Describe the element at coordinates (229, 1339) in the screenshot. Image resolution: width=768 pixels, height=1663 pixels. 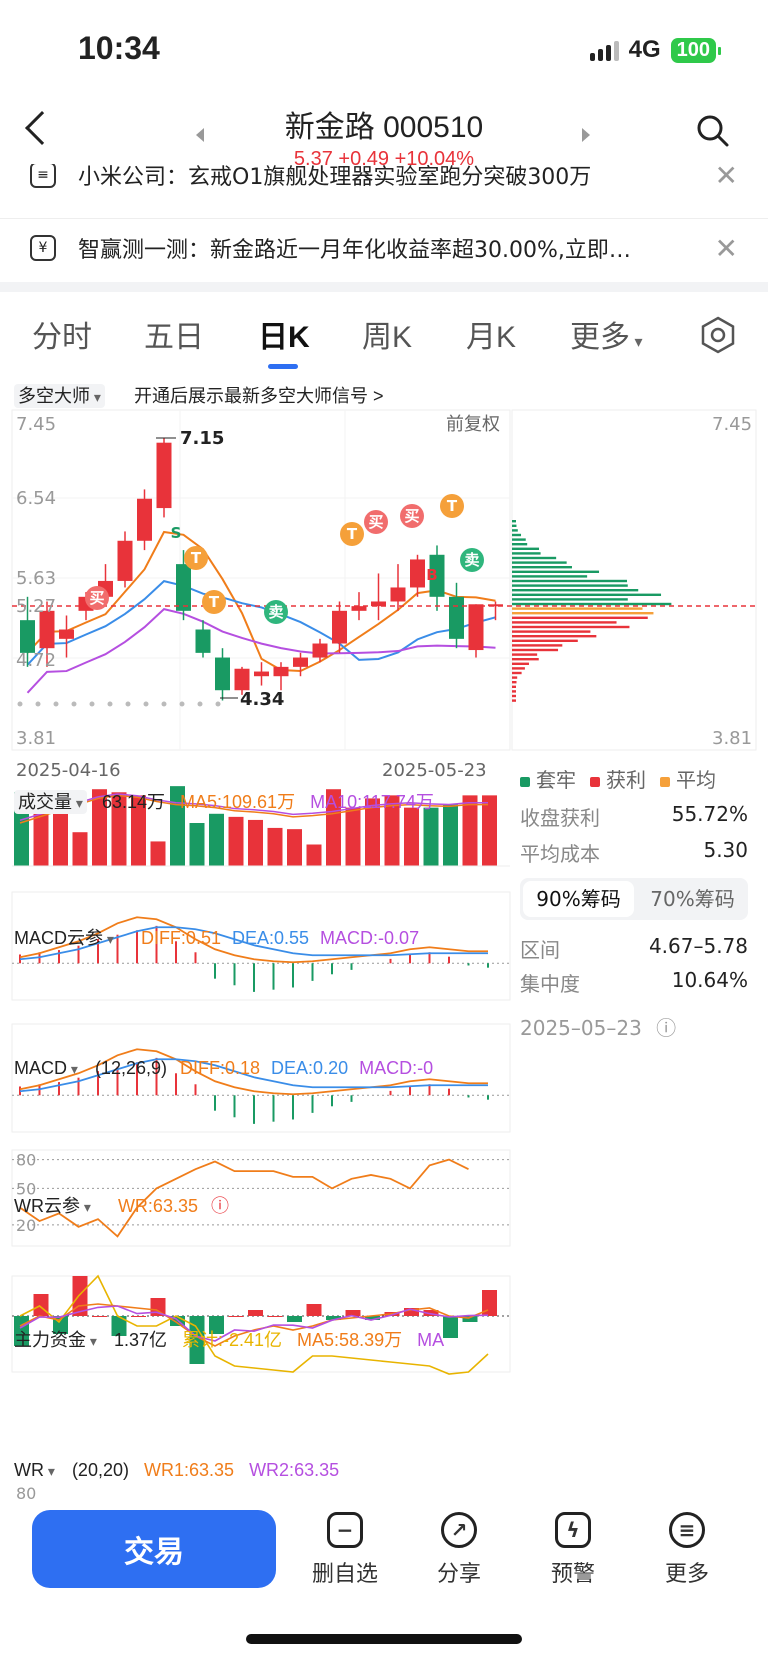
I see `capital-header: 主力资金 1.37亿 累计:-2.41亿 MA5:58.39万 MA` at that location.